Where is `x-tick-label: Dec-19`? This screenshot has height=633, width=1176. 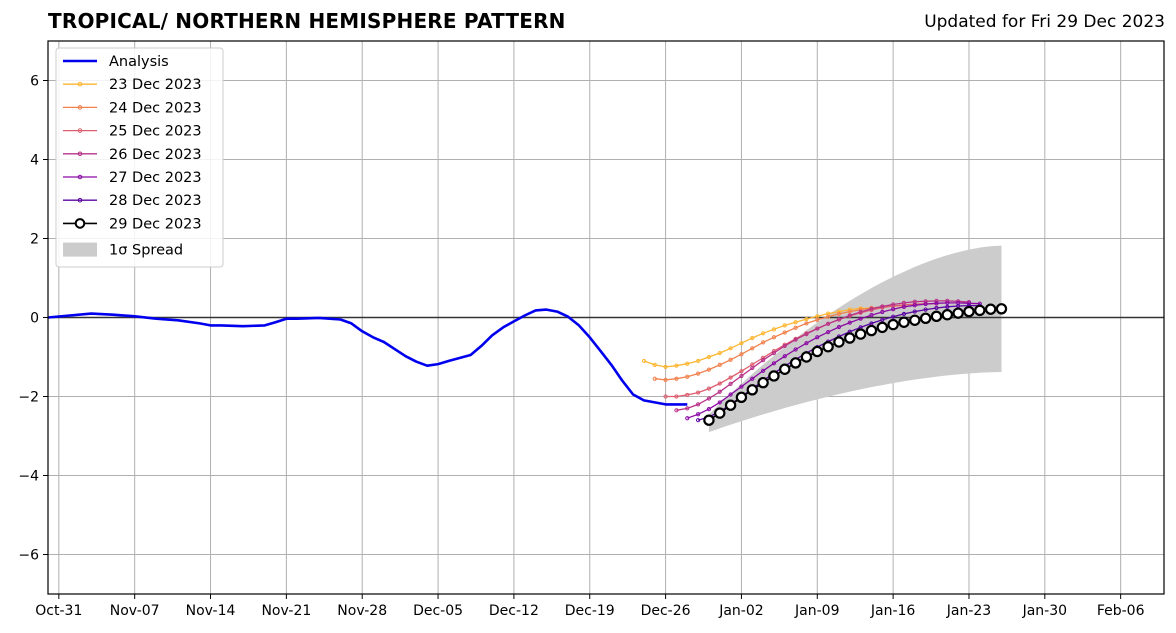 x-tick-label: Dec-19 is located at coordinates (590, 611).